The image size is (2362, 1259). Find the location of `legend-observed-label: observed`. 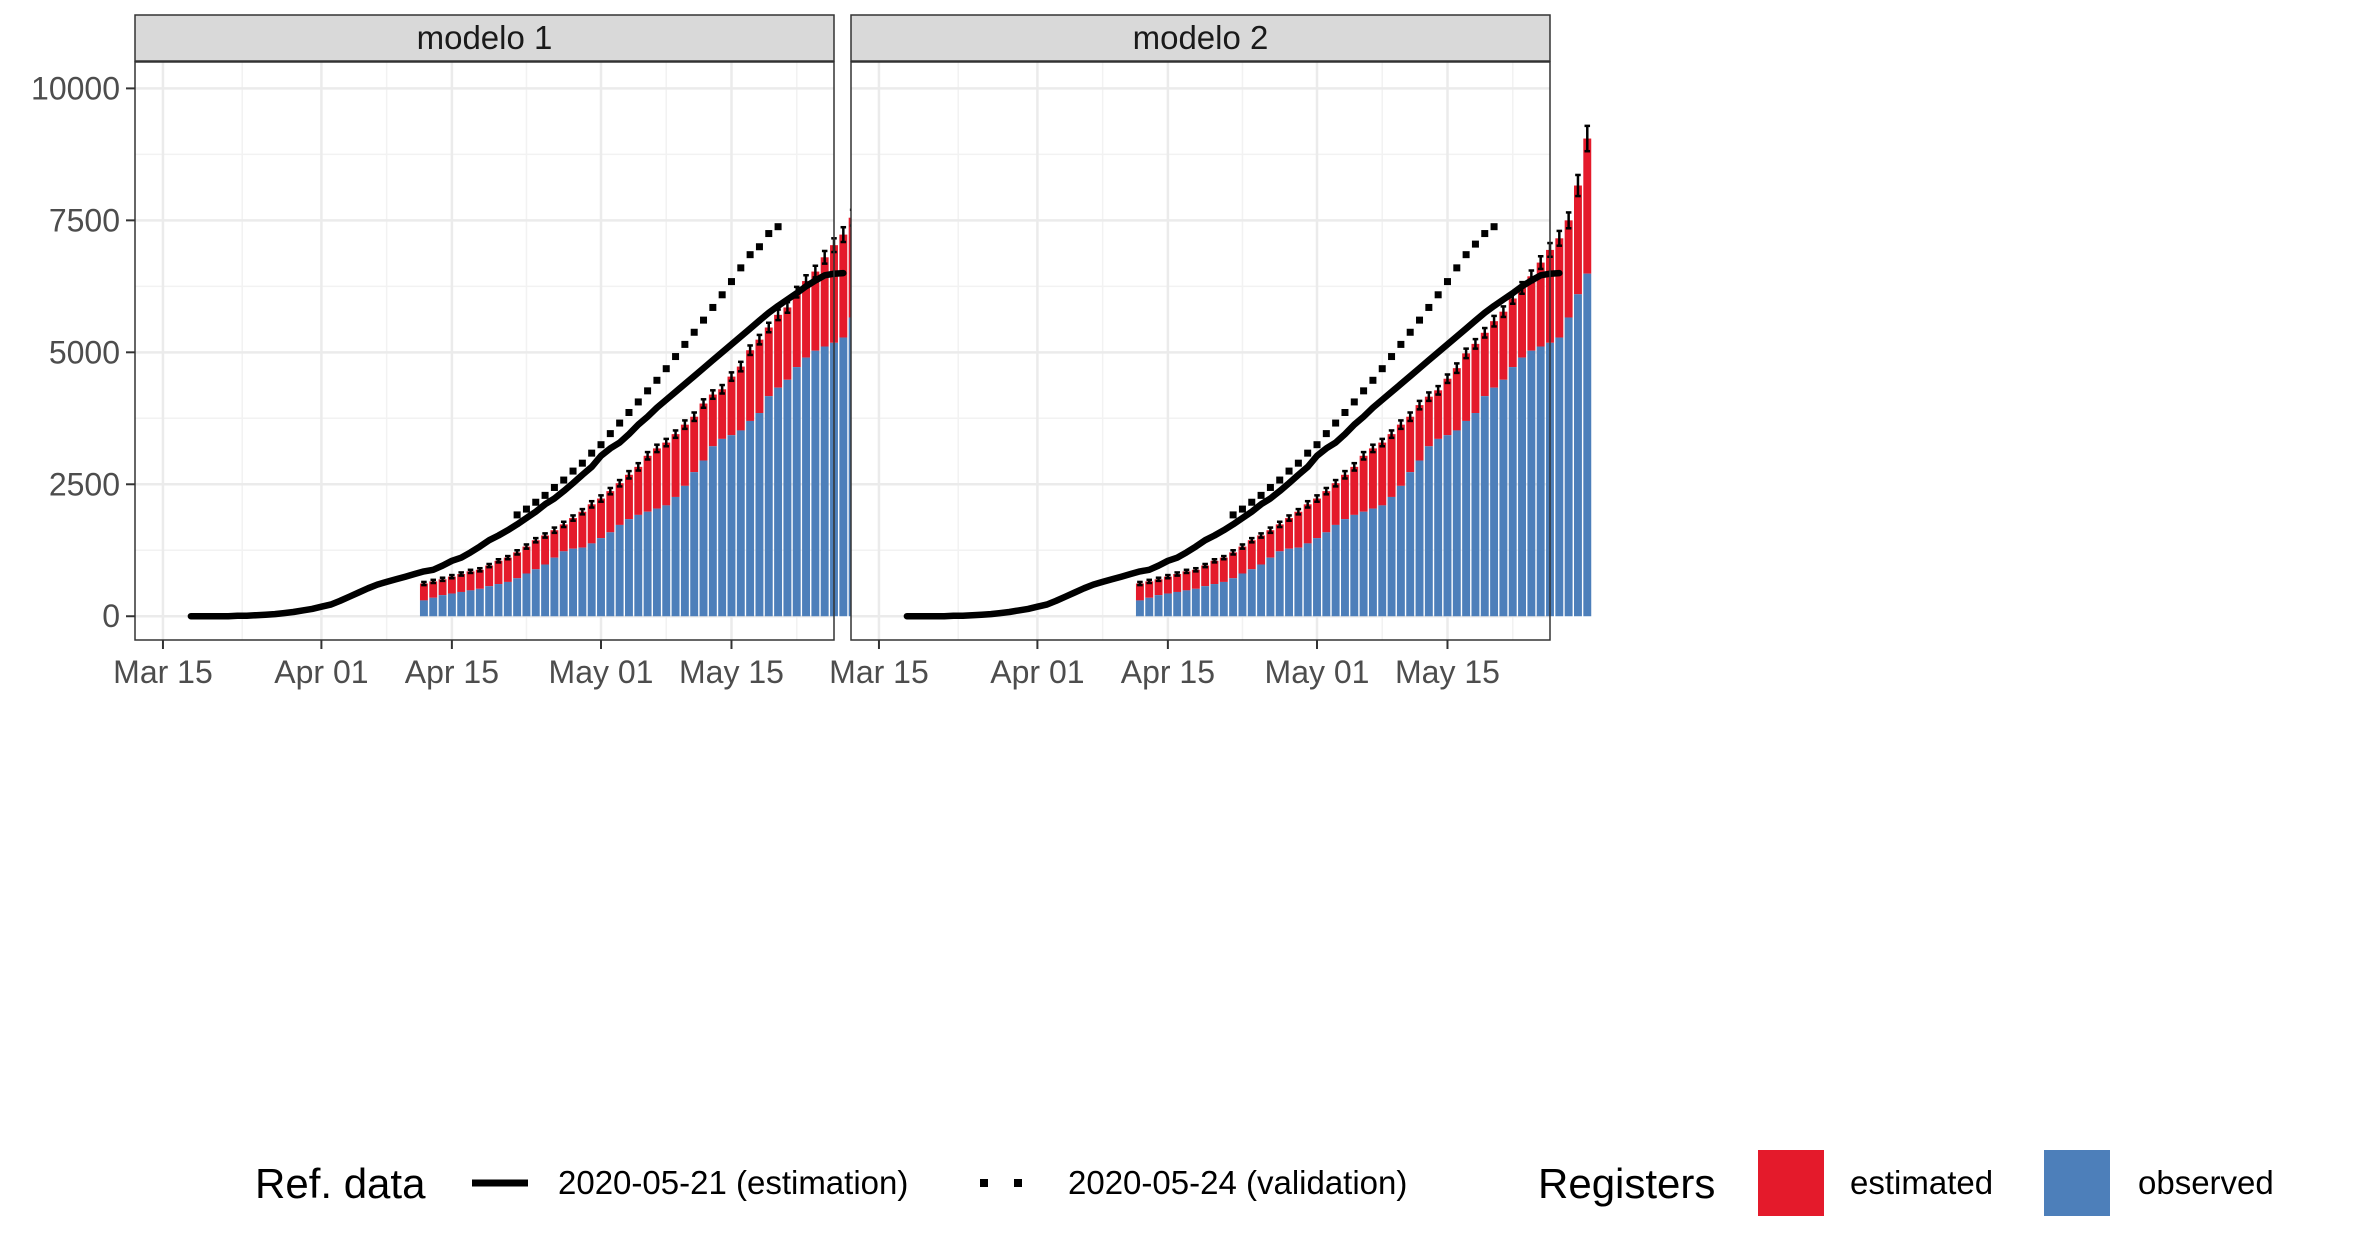

legend-observed-label: observed is located at coordinates (2206, 1182).